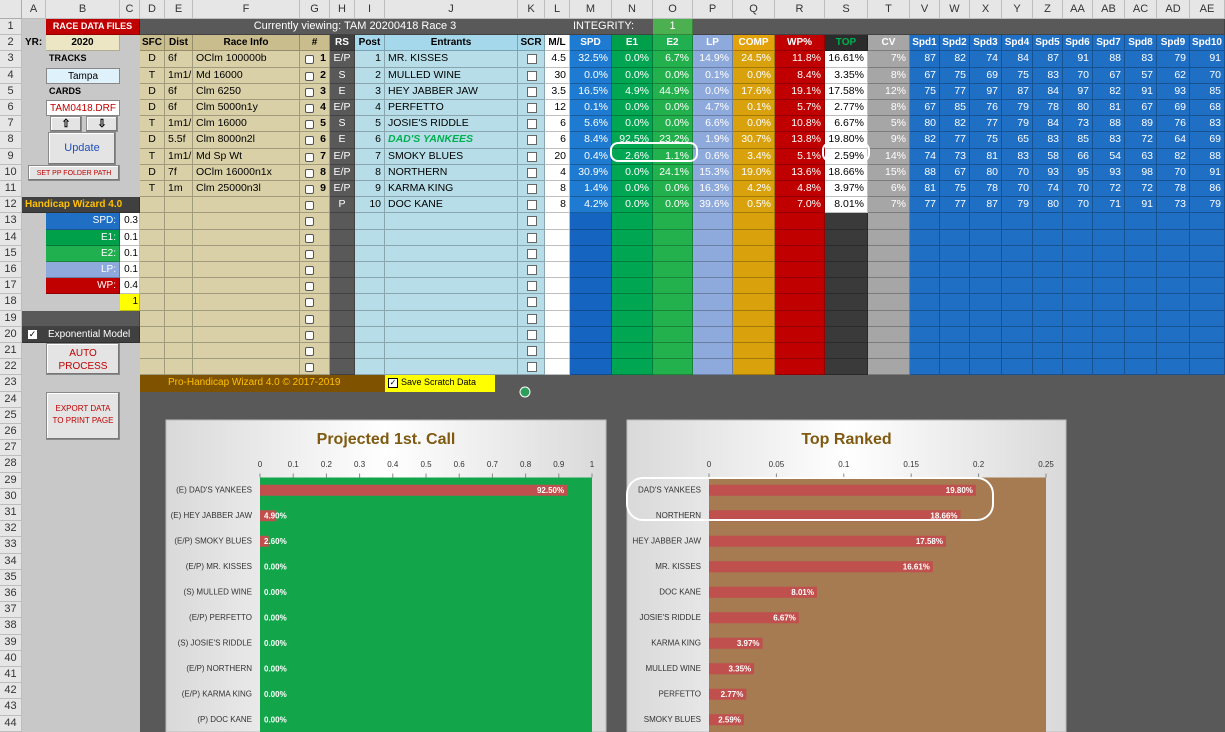 The width and height of the screenshot is (1225, 732). I want to click on cell-lp, so click(713, 334).